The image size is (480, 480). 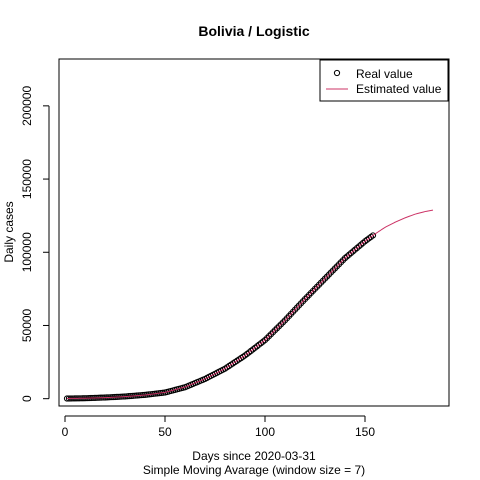 I want to click on legend-real-marker, so click(x=337, y=73).